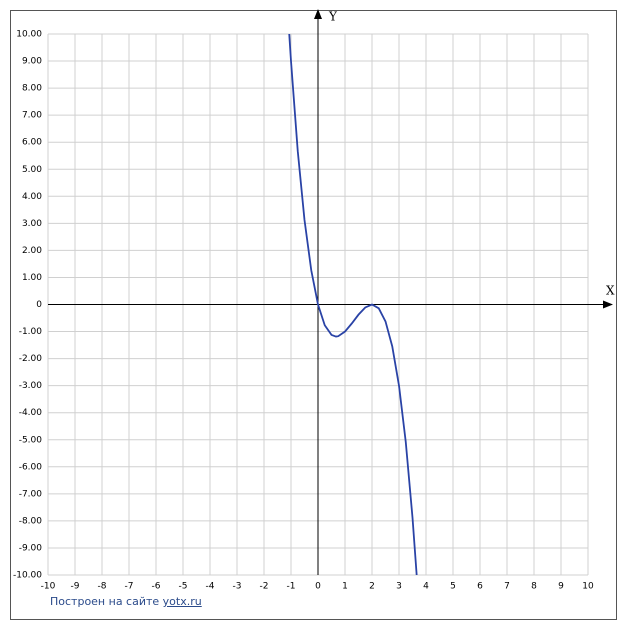 The width and height of the screenshot is (627, 630). I want to click on footer: Построен на сайте yotx.ru, so click(126, 601).